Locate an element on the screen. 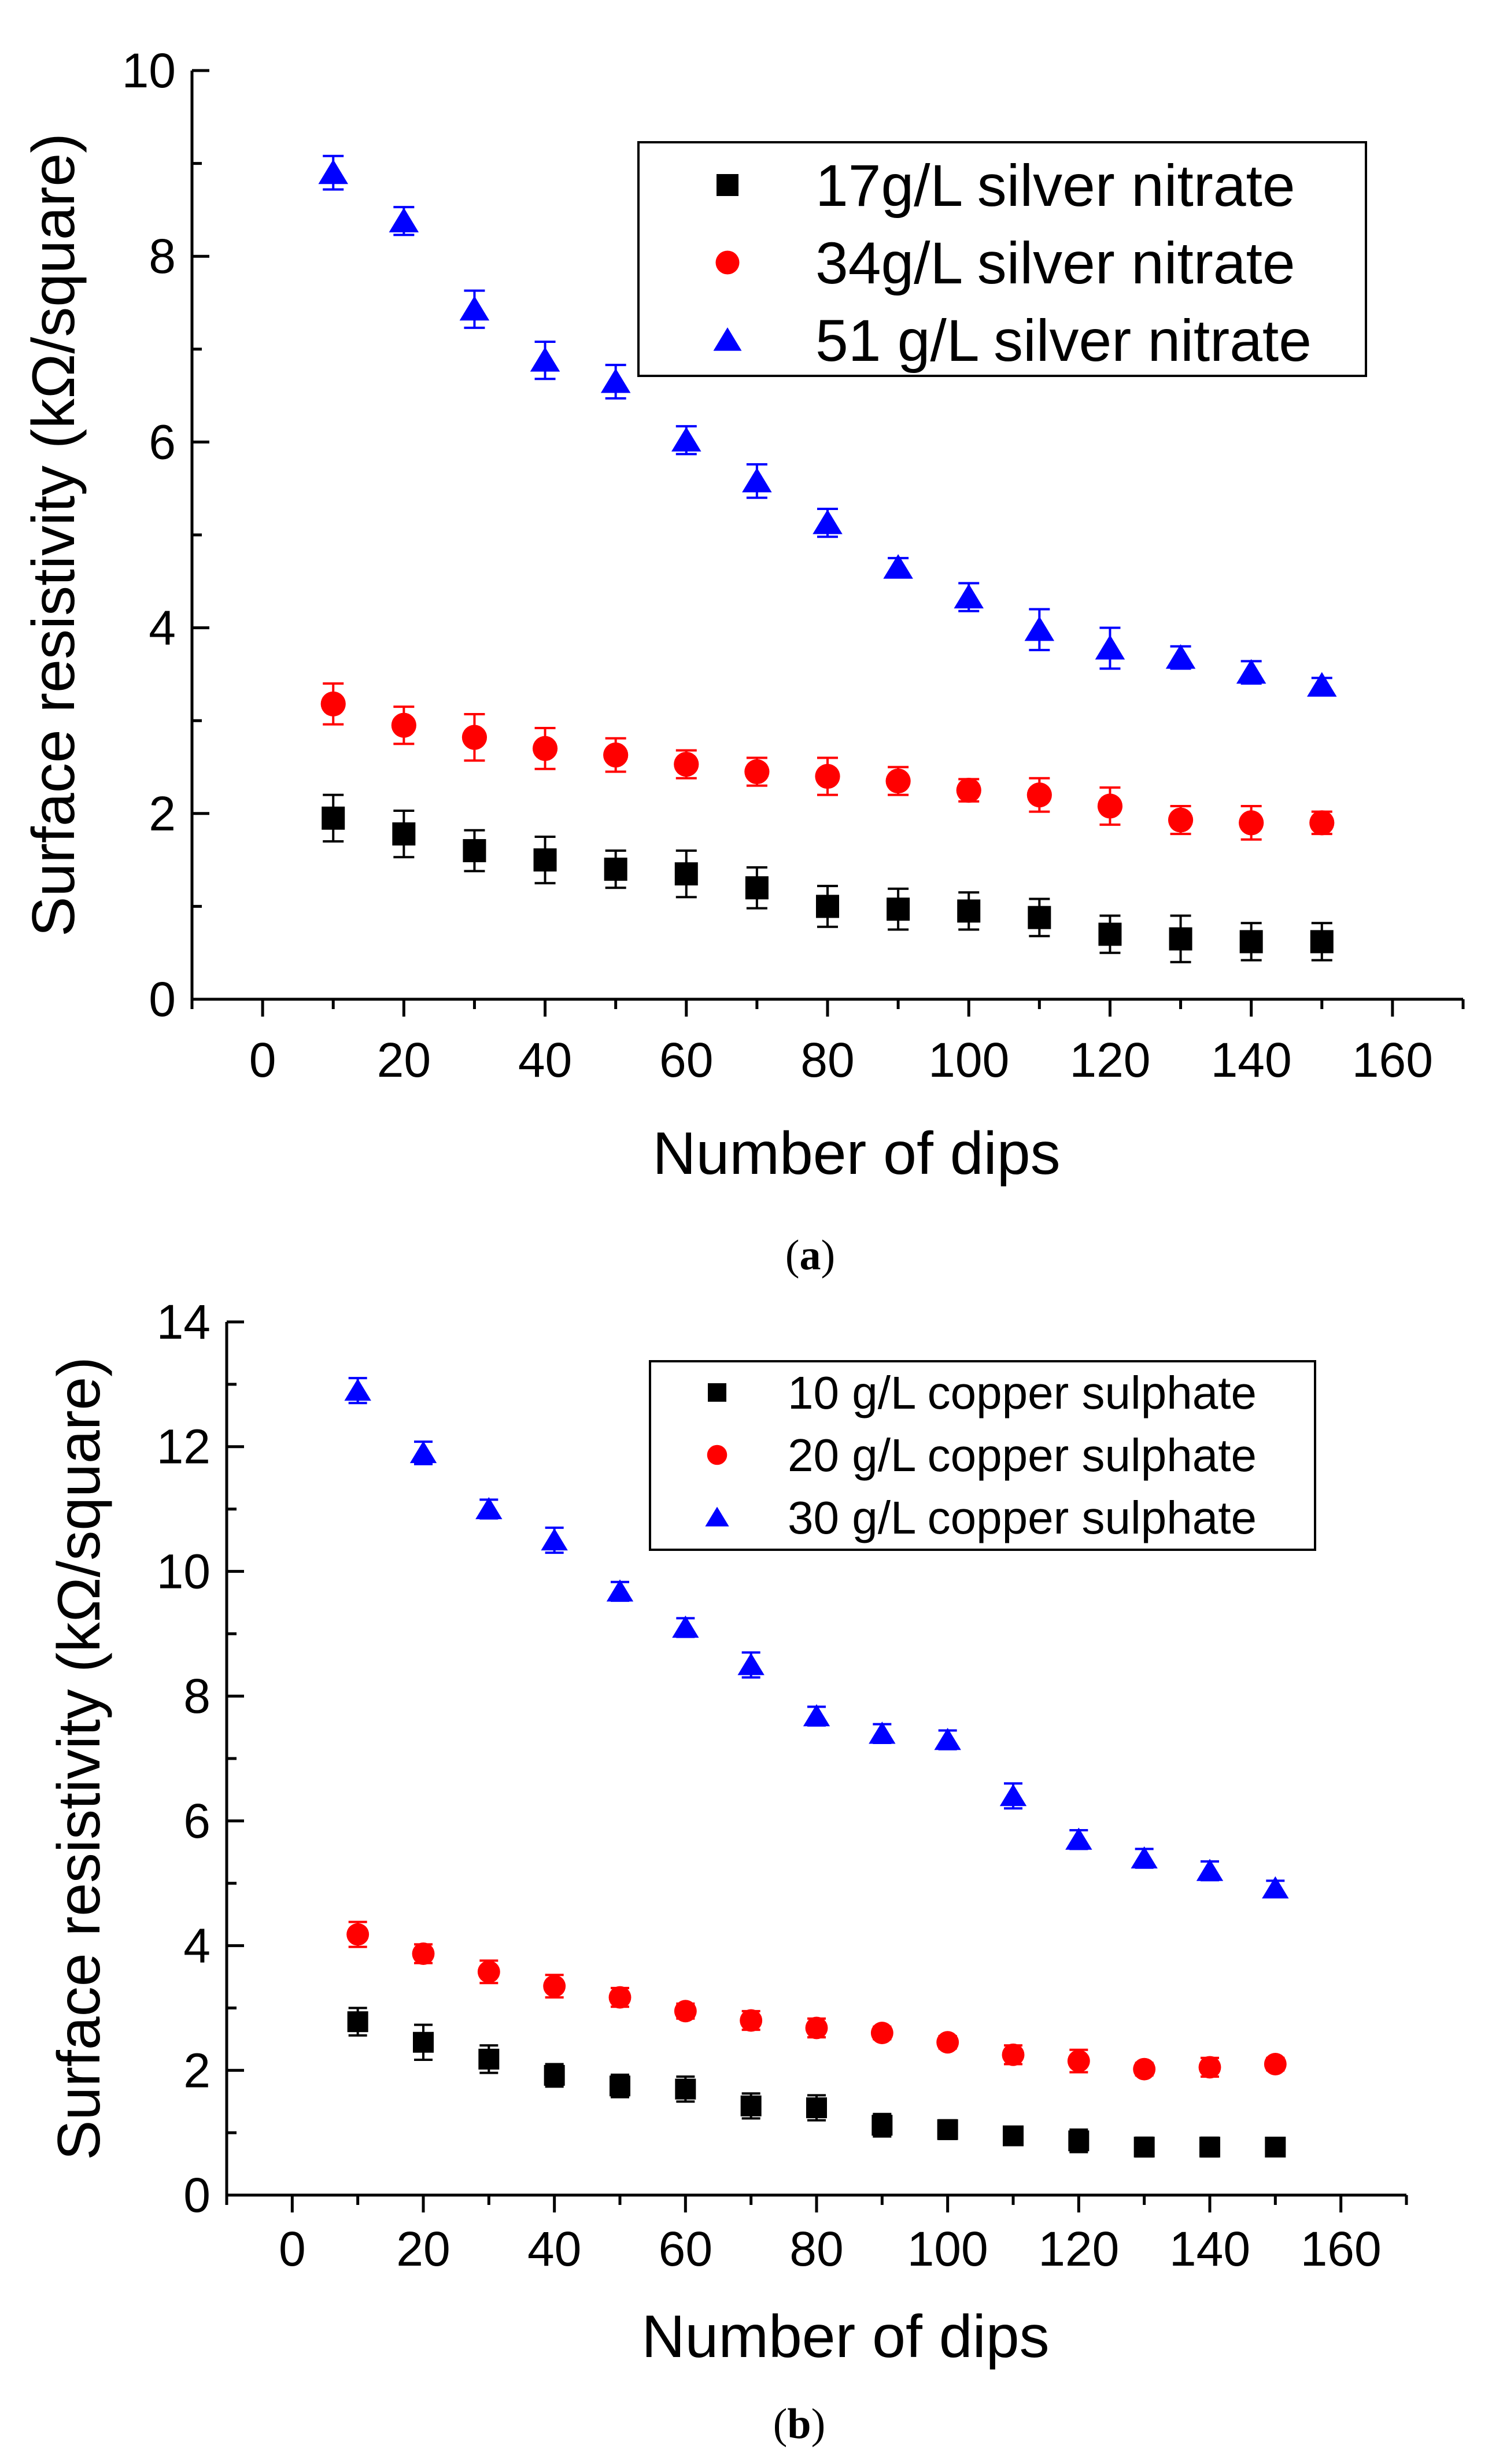 The width and height of the screenshot is (1503, 2464). x-tick-label: 120 is located at coordinates (1109, 1060).